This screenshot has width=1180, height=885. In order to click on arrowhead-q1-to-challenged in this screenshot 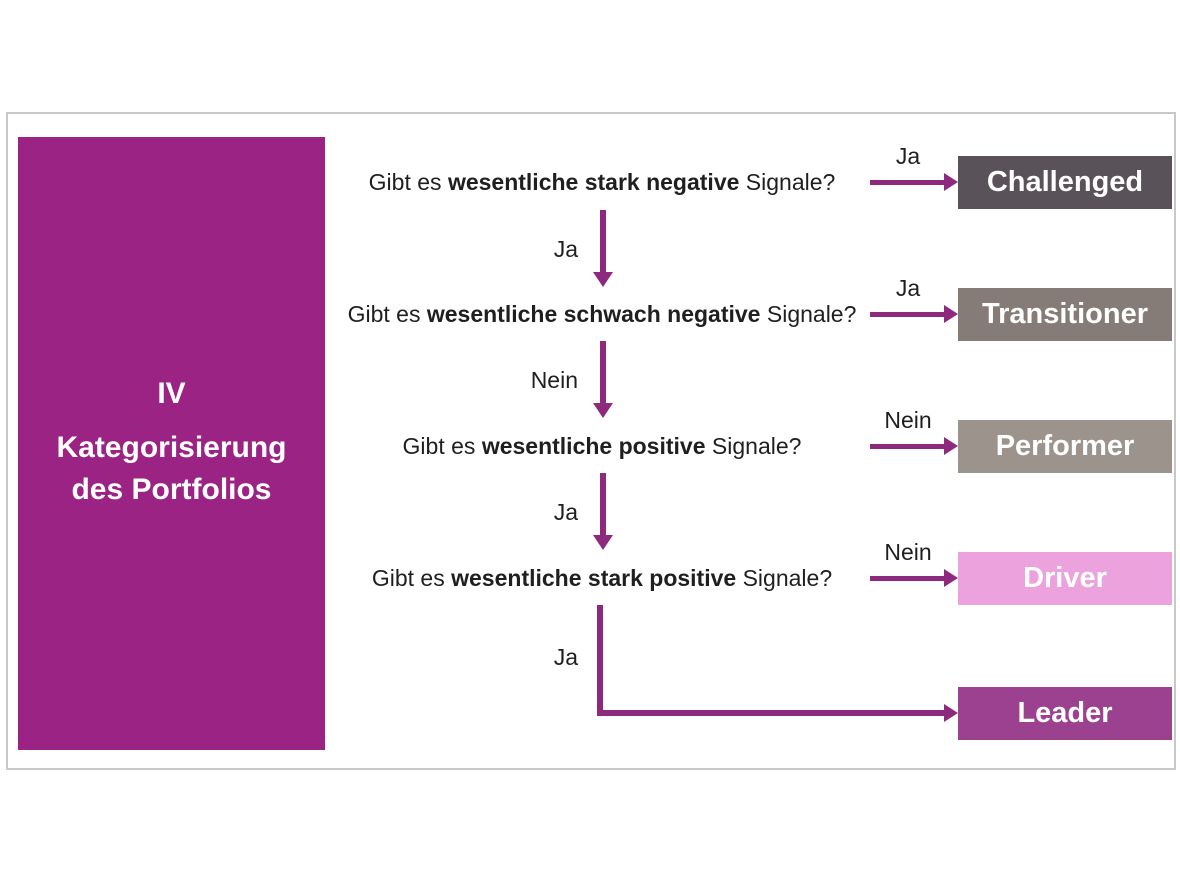, I will do `click(951, 182)`.